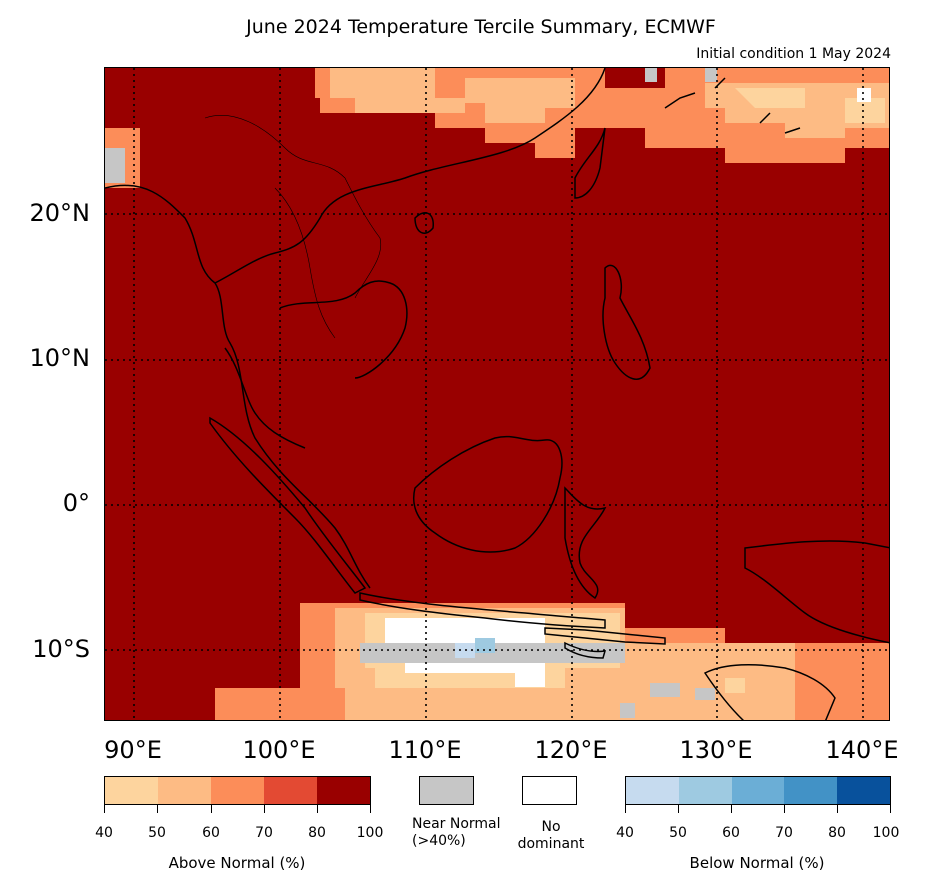 The width and height of the screenshot is (926, 893). I want to click on above-tick-label: 80, so click(317, 833).